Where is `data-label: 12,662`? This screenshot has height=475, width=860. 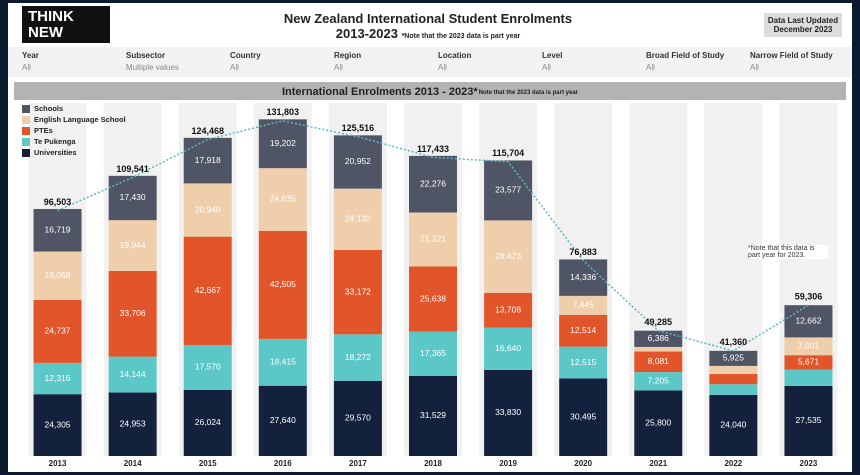
data-label: 12,662 is located at coordinates (808, 321).